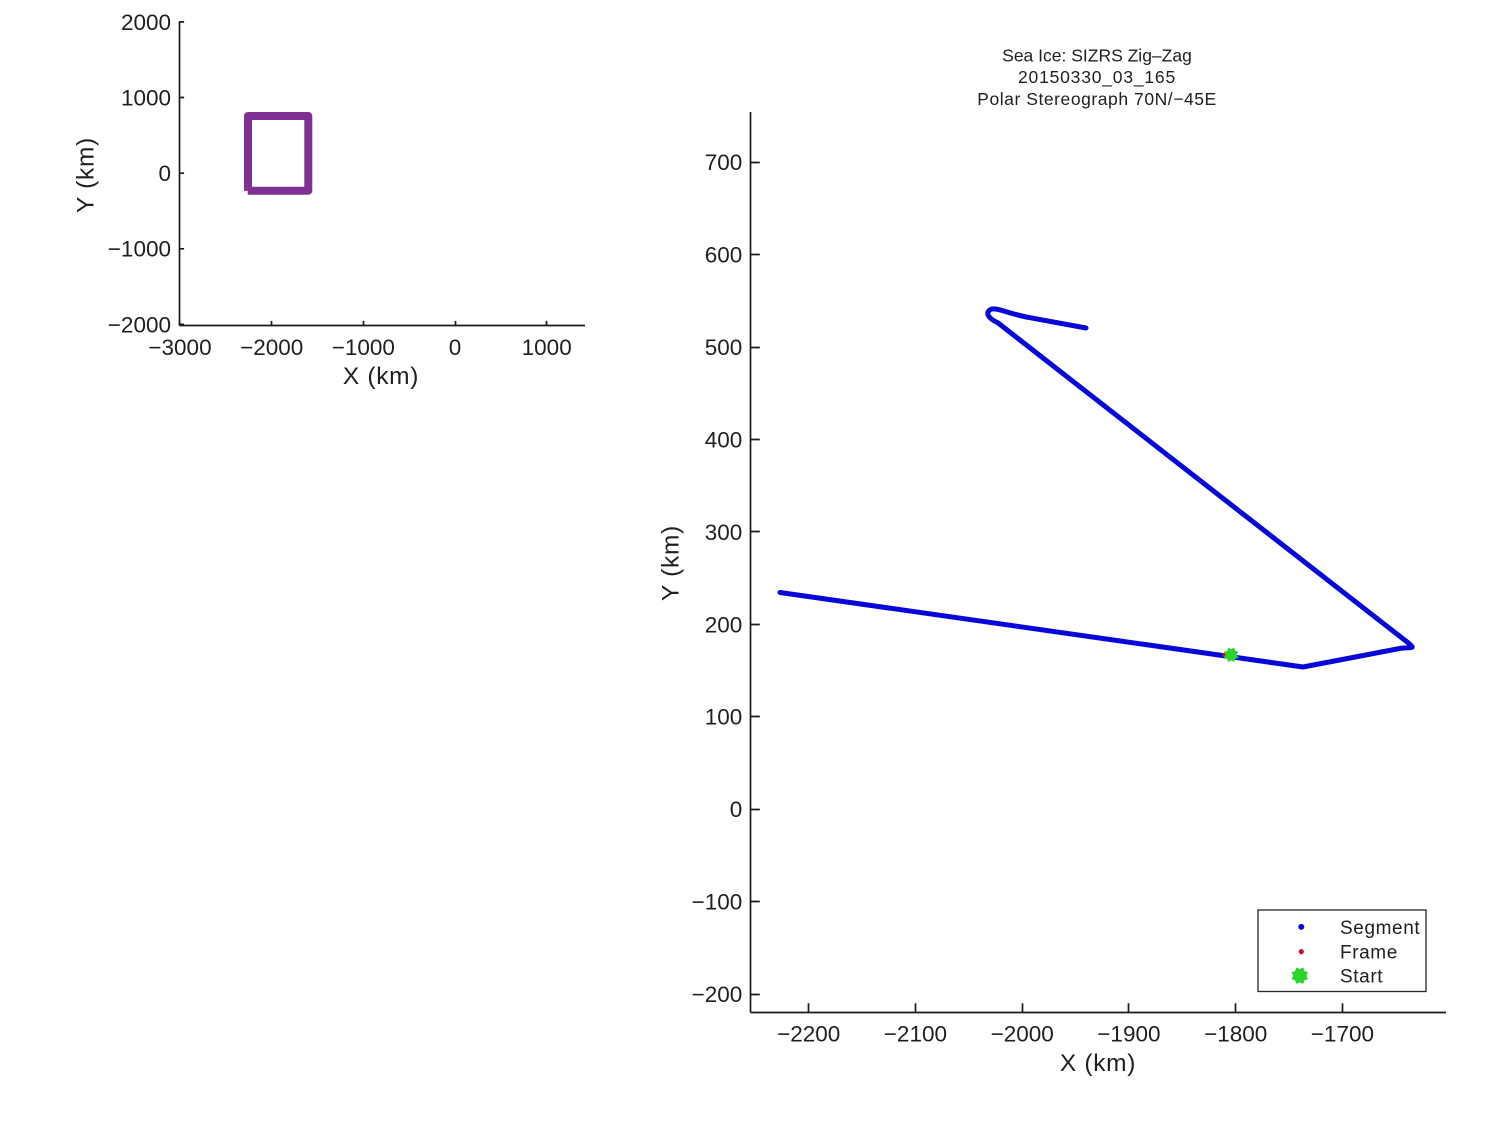 This screenshot has width=1500, height=1125. Describe the element at coordinates (724, 347) in the screenshot. I see `svg-text: 500` at that location.